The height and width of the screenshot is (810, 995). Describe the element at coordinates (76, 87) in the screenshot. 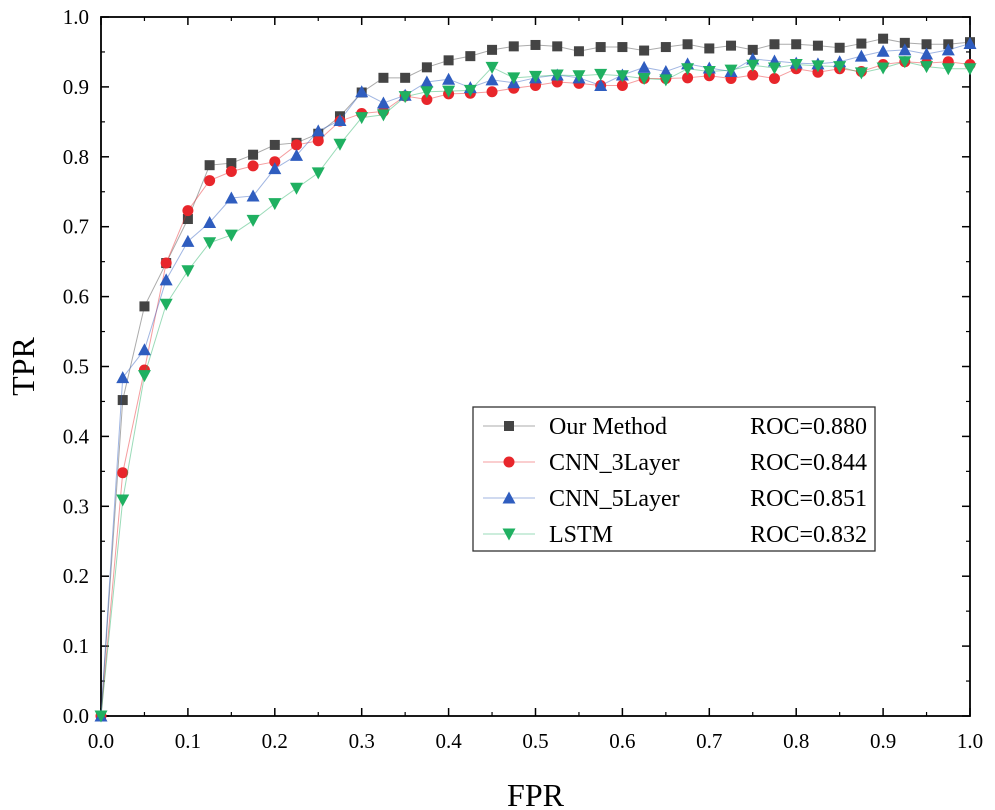

I see `y-tick-label: 0.9` at that location.